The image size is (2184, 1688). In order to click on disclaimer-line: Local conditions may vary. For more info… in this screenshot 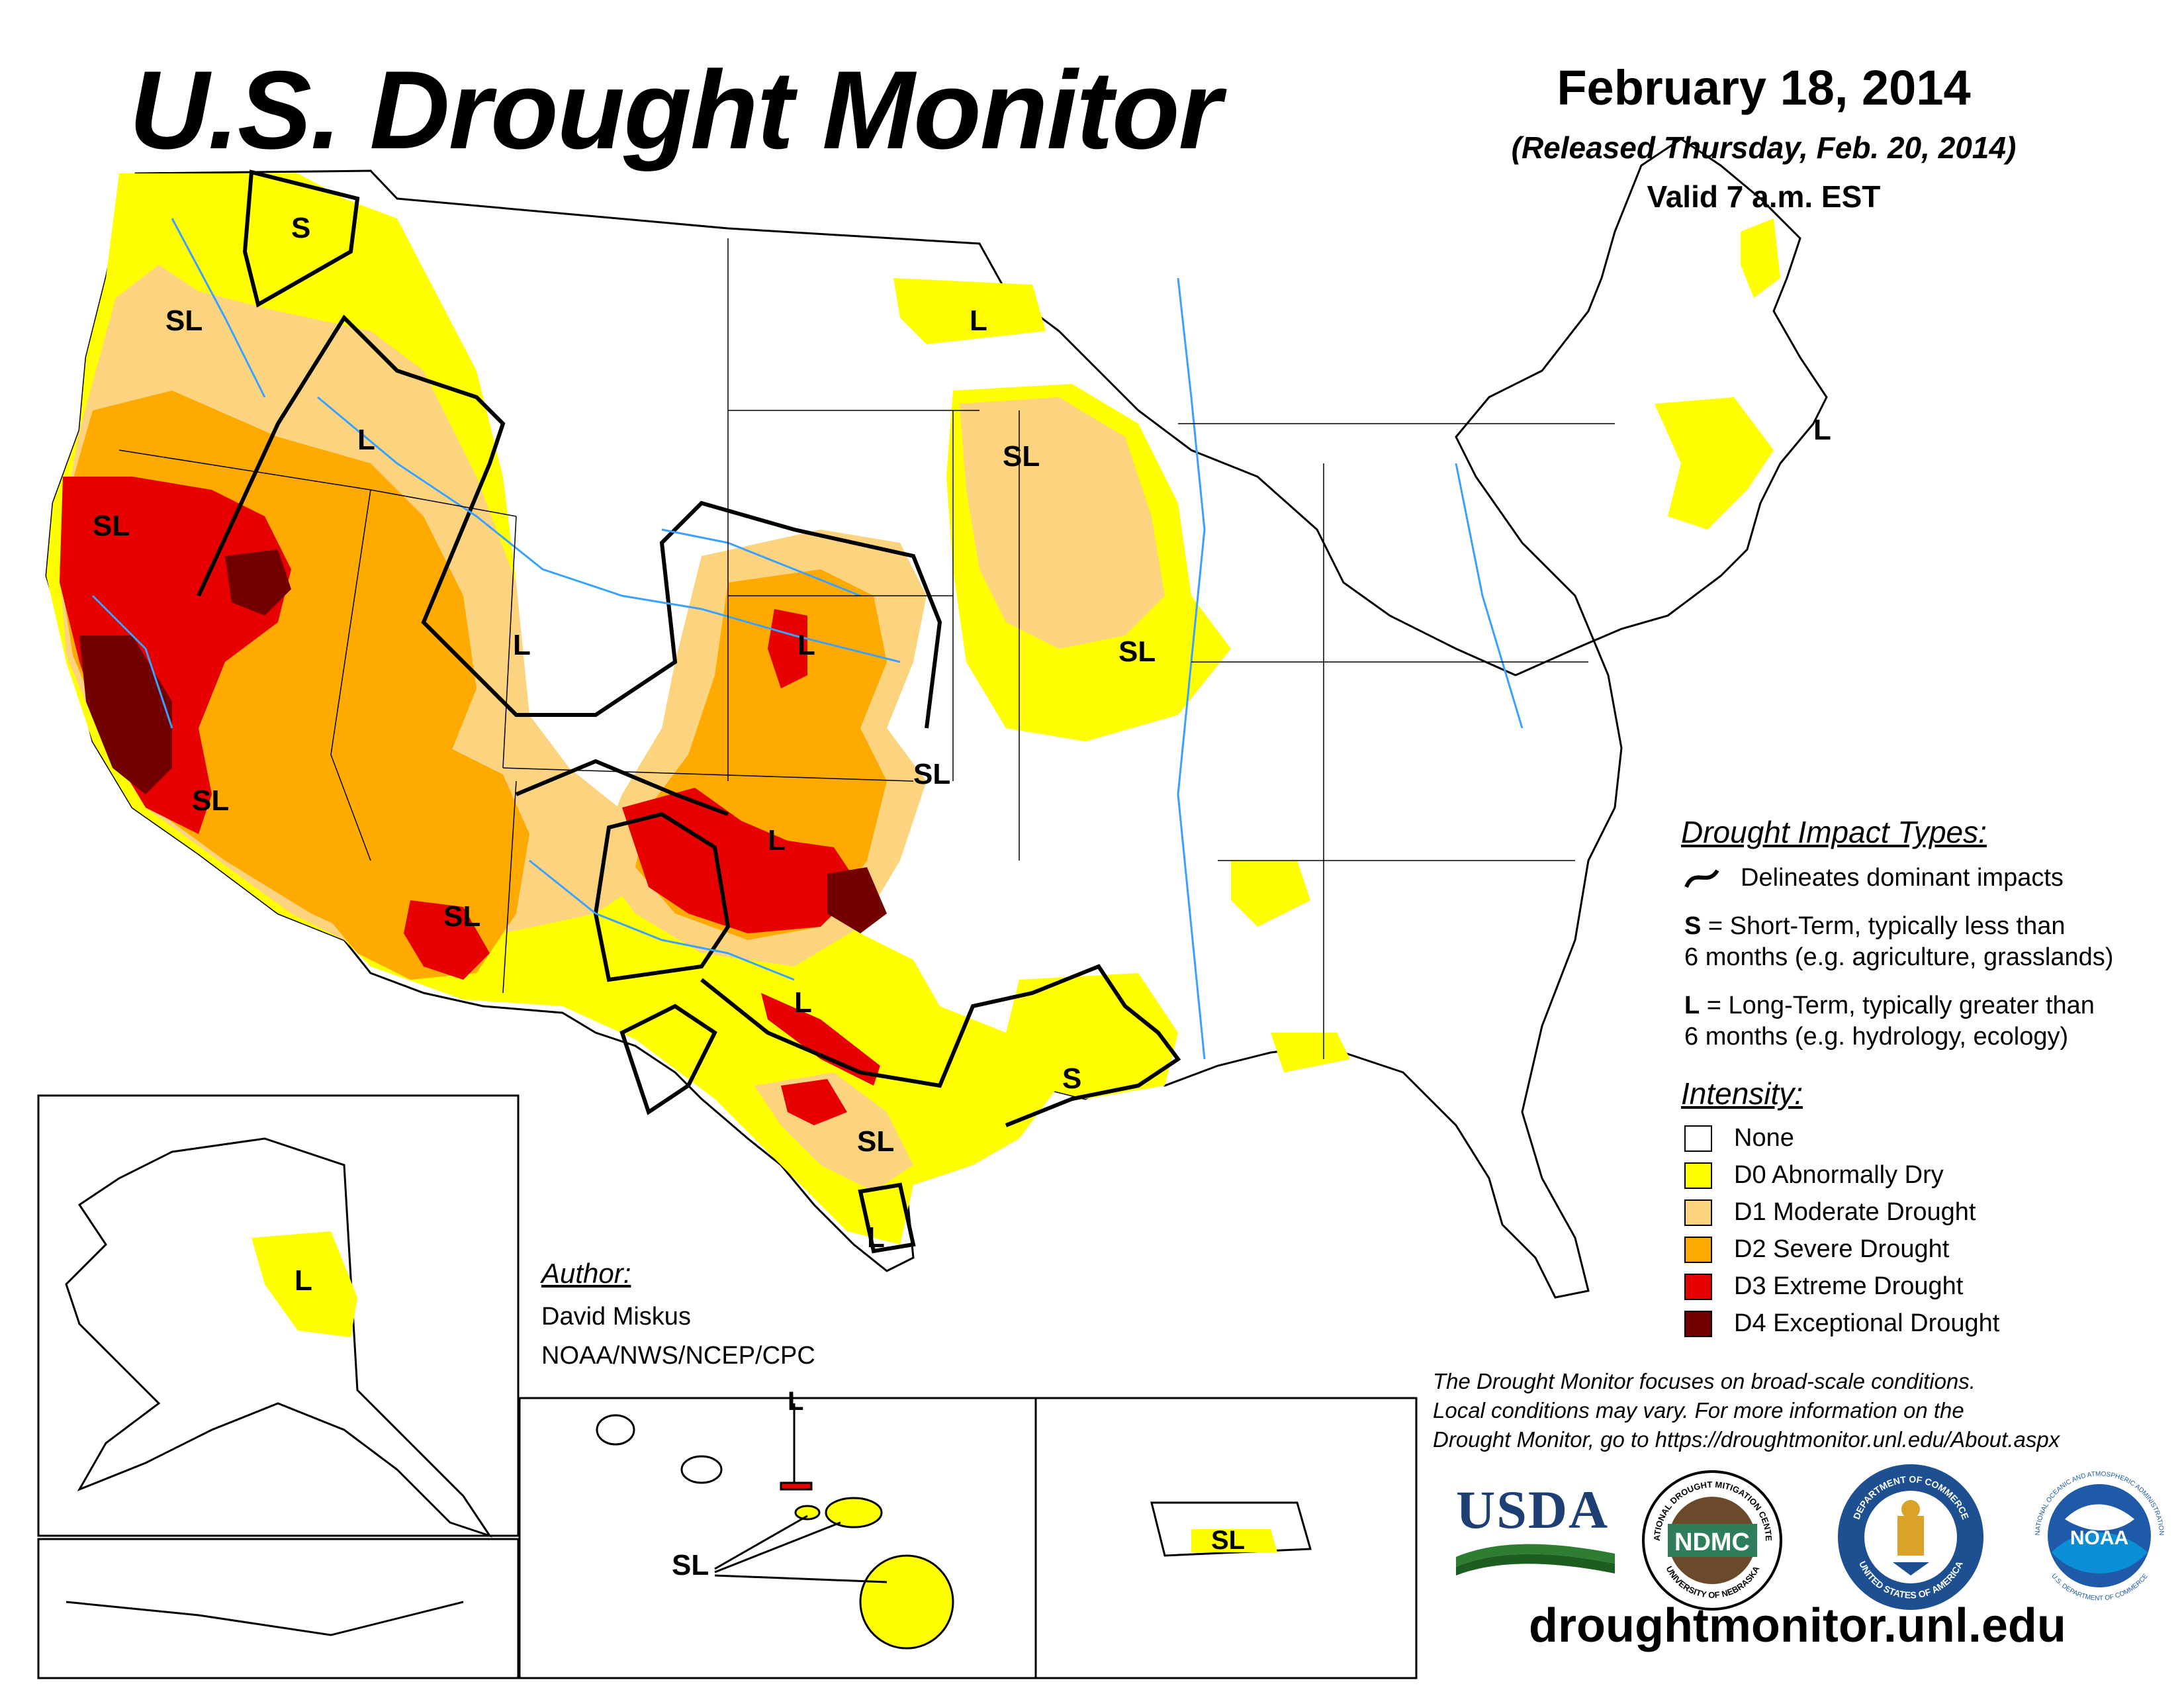, I will do `click(1698, 1410)`.